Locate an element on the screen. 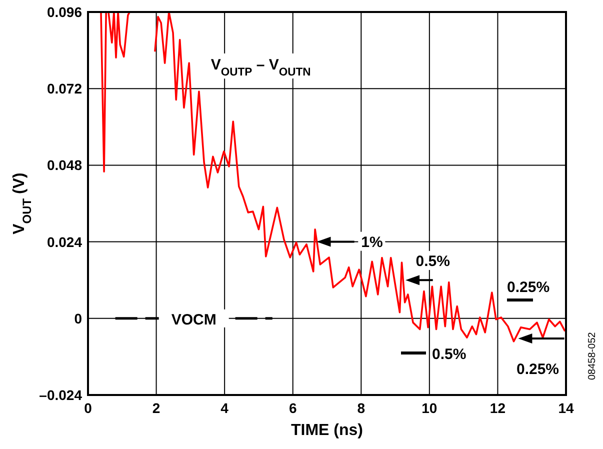 The image size is (603, 449). x-tick-label: 4 is located at coordinates (224, 408).